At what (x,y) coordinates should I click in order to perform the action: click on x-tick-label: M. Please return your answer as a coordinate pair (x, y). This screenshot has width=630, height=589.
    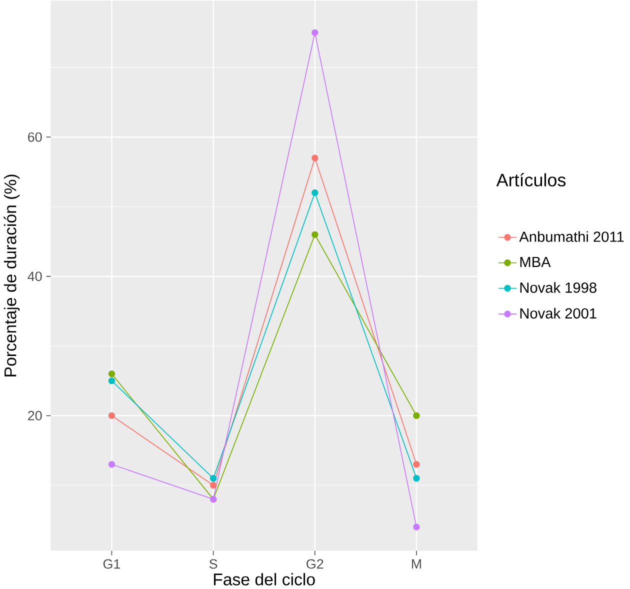
    Looking at the image, I should click on (416, 563).